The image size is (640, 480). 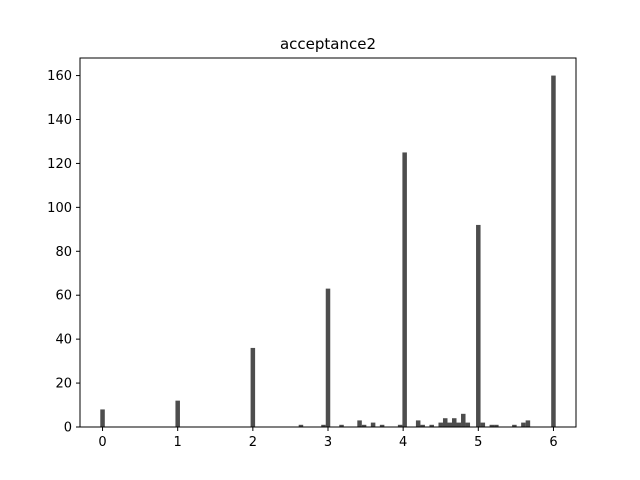 I want to click on x-axis: 0 1 2 3 4 5 6, so click(x=328, y=438).